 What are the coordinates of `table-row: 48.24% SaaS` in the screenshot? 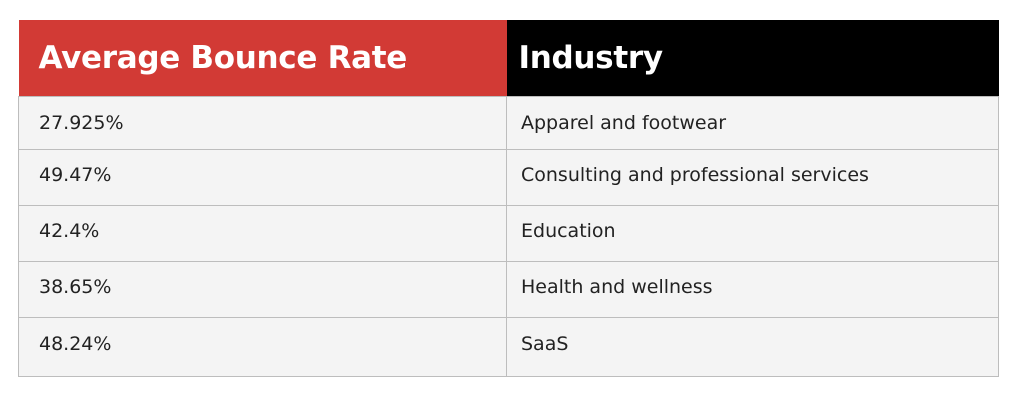 It's located at (508, 347).